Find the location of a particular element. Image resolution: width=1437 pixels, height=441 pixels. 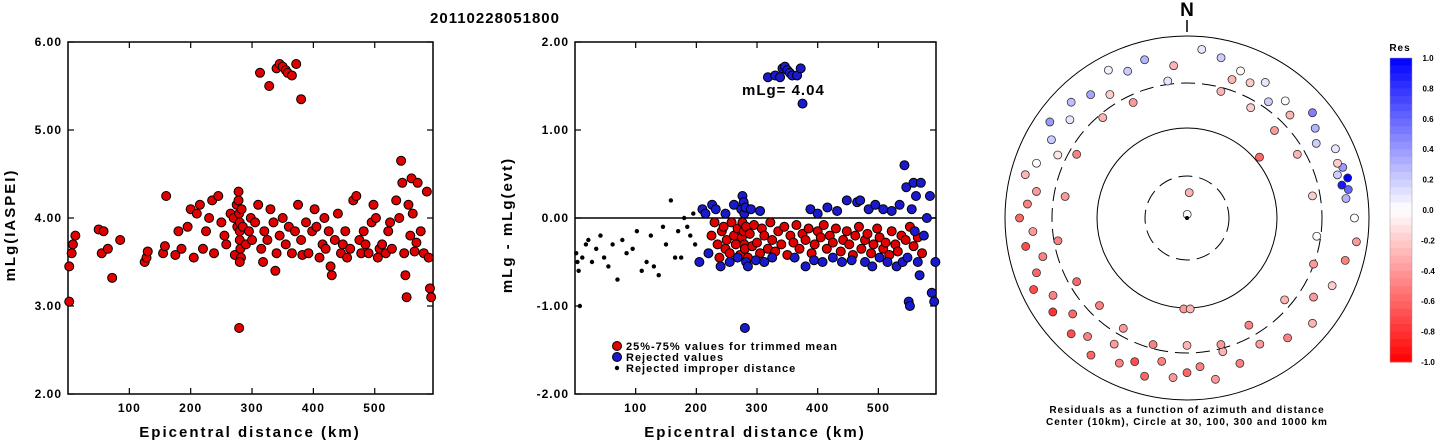

middle-y-tick-label: 1.00 is located at coordinates (555, 130).